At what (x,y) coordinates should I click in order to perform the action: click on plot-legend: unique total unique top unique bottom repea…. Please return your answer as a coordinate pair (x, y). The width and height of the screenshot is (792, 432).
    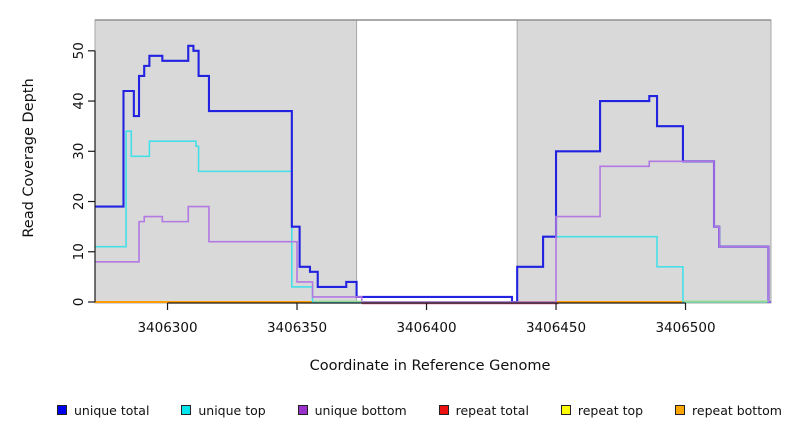
    Looking at the image, I should click on (396, 410).